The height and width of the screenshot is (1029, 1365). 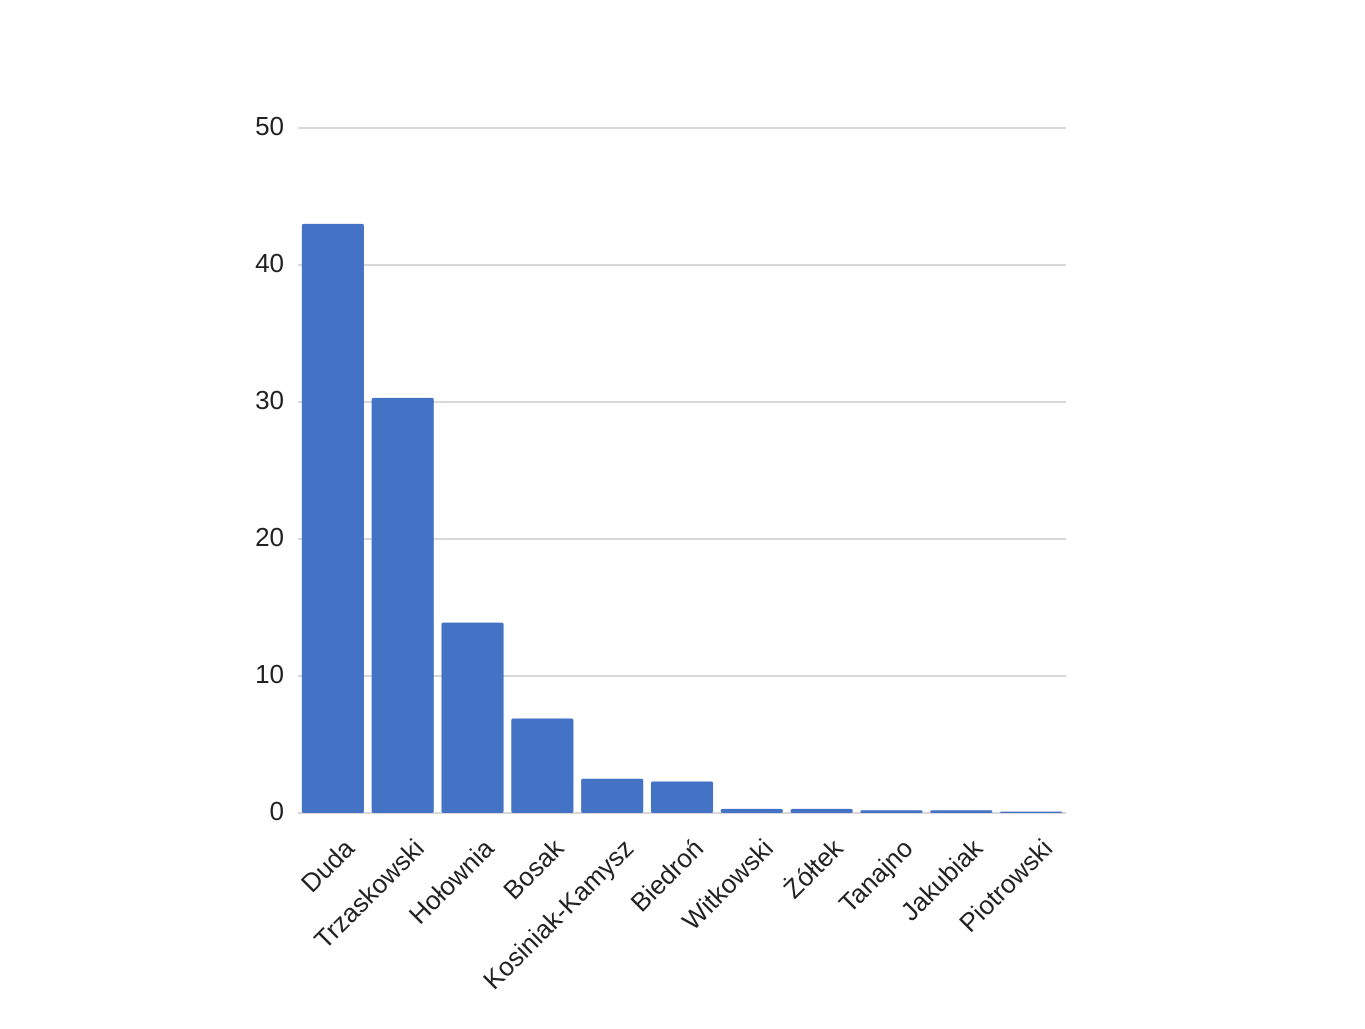 I want to click on y-tick-label: 20, so click(x=269, y=537).